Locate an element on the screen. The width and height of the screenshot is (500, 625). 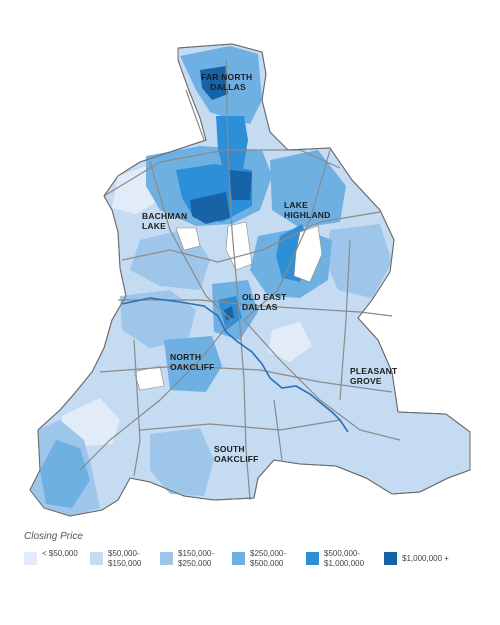
legend-label: < $50,000 is located at coordinates (60, 553).